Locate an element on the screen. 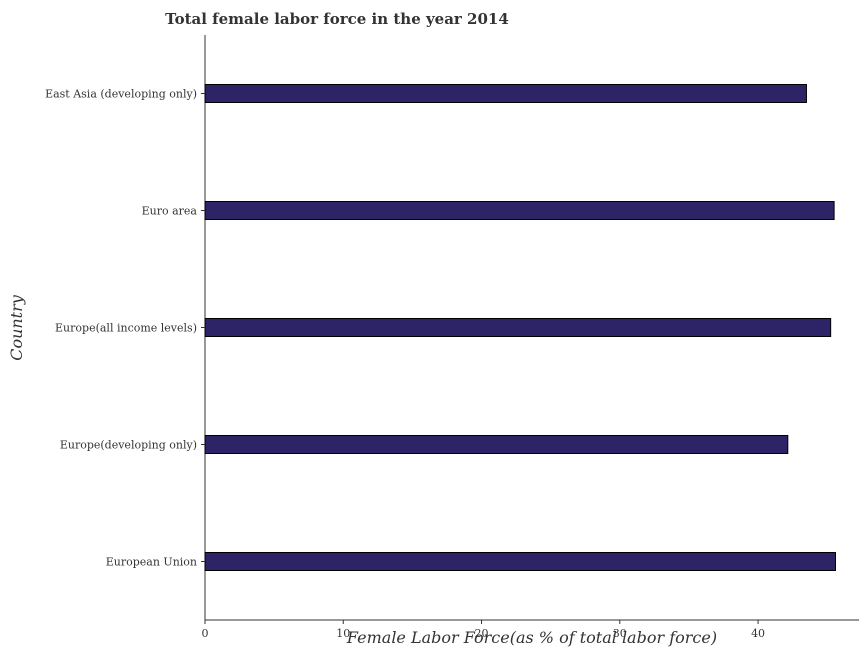 The image size is (867, 654). x-ticks-group: 0 10 20 30 40 is located at coordinates (483, 630).